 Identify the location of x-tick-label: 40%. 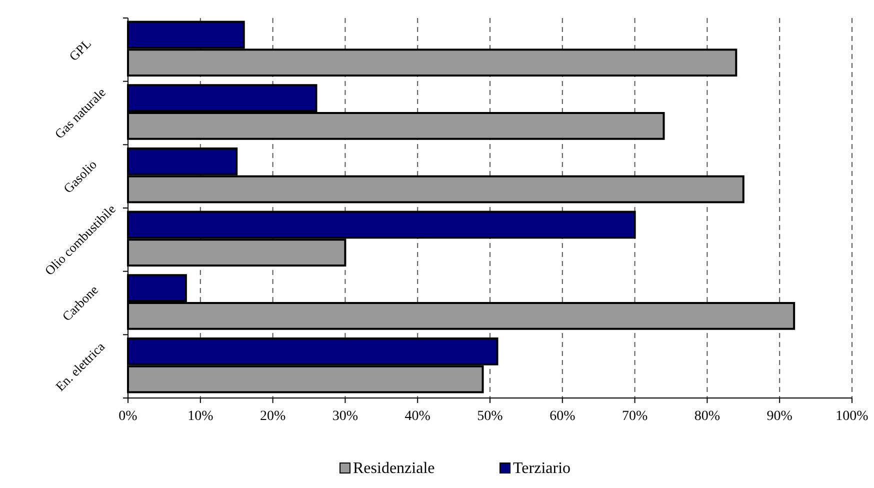
(417, 416).